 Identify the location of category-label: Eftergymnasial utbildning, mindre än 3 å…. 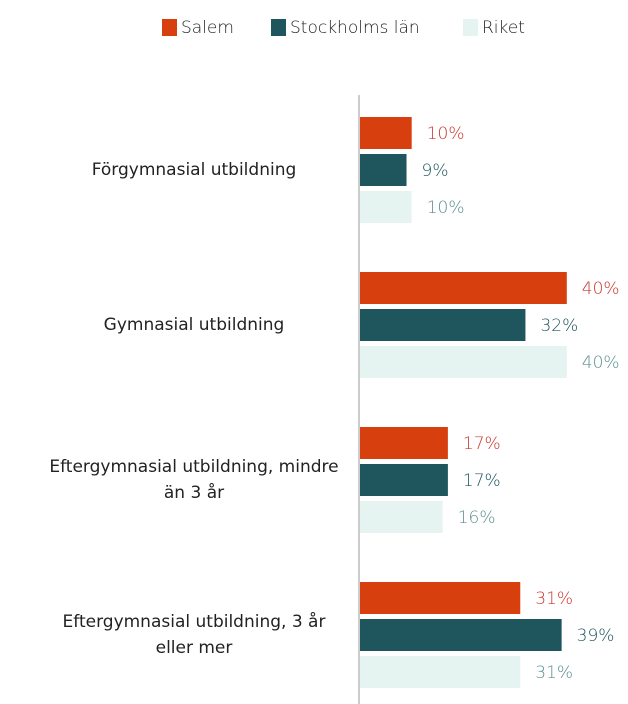
(194, 480).